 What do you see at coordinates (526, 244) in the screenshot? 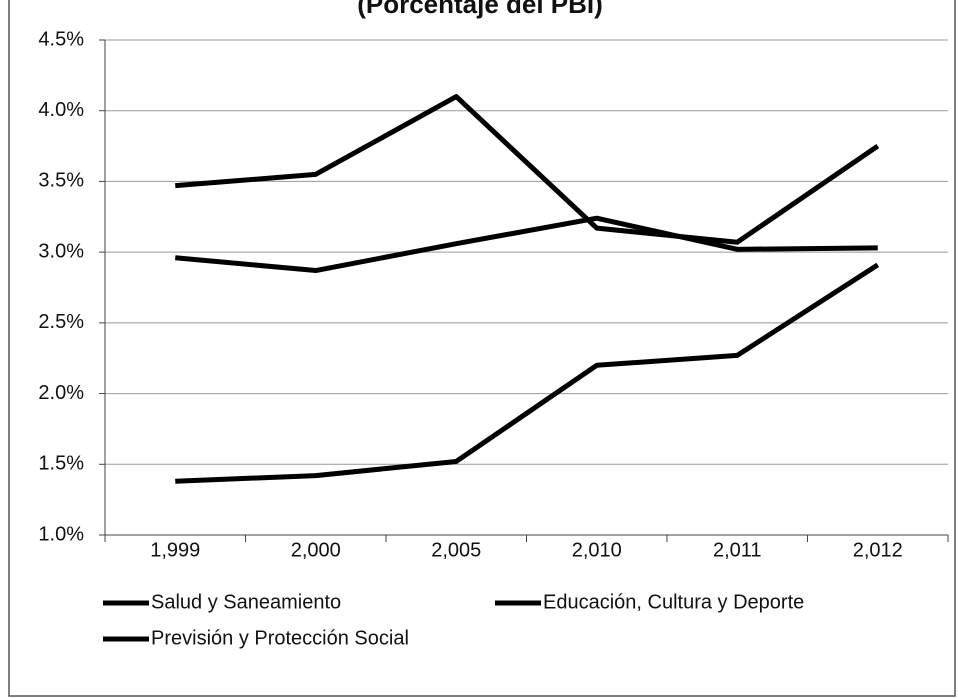
I see `series-line` at bounding box center [526, 244].